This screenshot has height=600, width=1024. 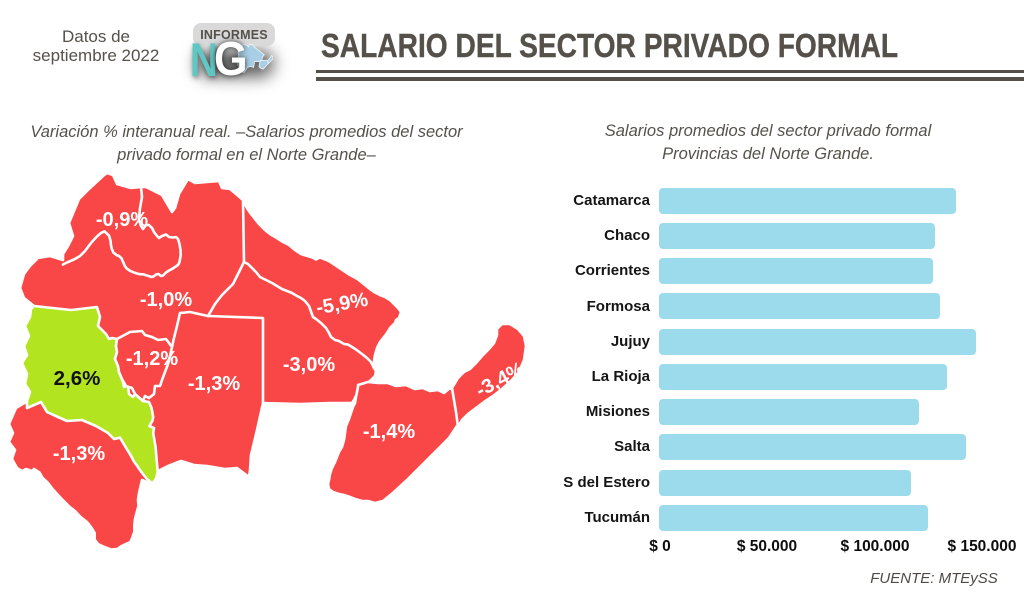 What do you see at coordinates (166, 300) in the screenshot?
I see `svg-text: -1,0%` at bounding box center [166, 300].